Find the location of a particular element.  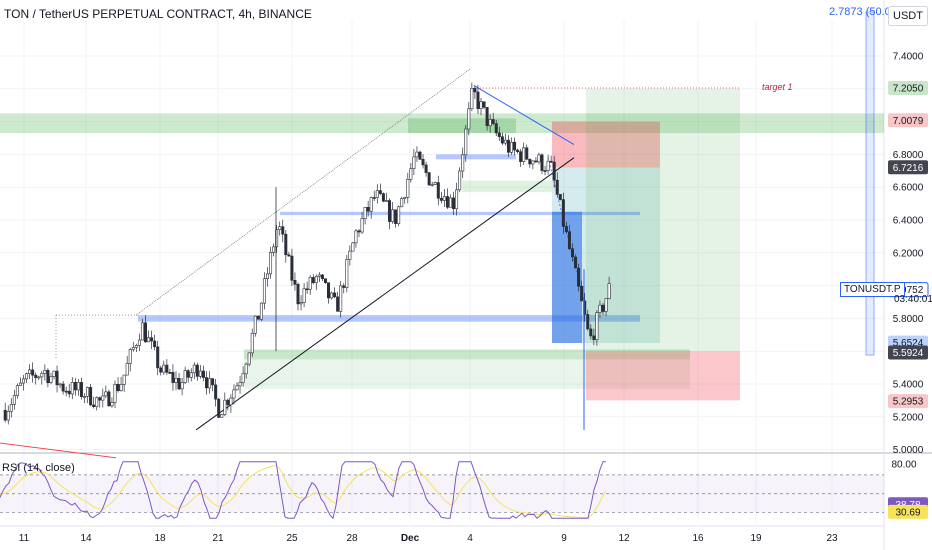

price-label-box is located at coordinates (908, 352).